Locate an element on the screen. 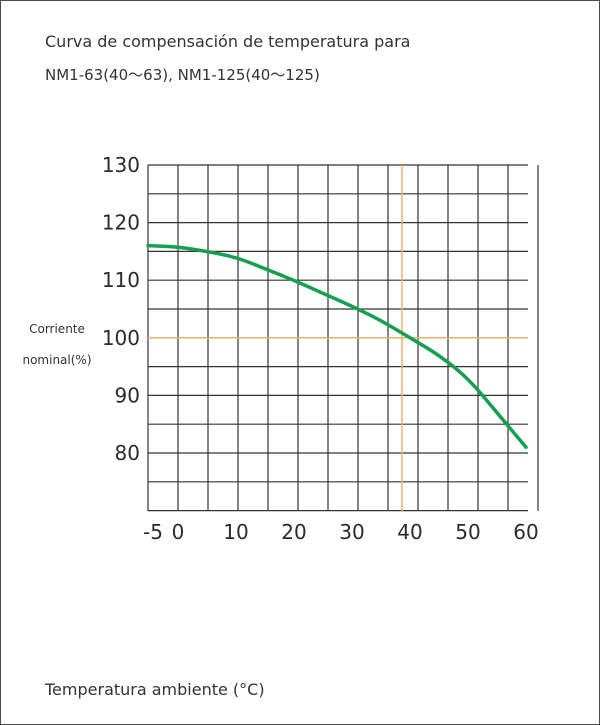 The height and width of the screenshot is (725, 600). x-tick-label: -5 is located at coordinates (153, 532).